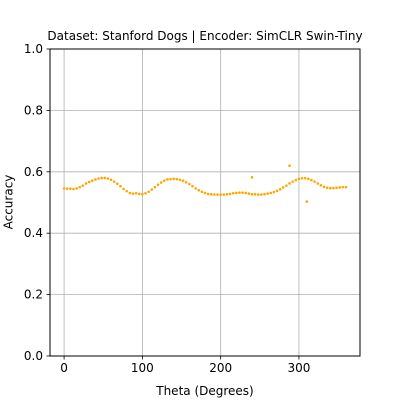  I want to click on y-tick-label: 0.0, so click(33, 356).